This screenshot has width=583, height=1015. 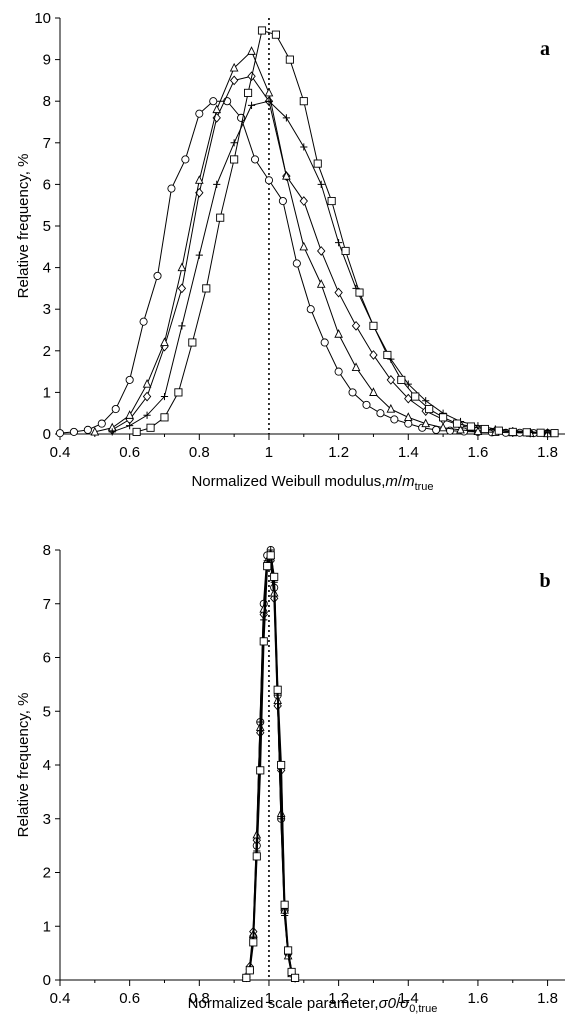 I want to click on series-plus, so click(x=270, y=764).